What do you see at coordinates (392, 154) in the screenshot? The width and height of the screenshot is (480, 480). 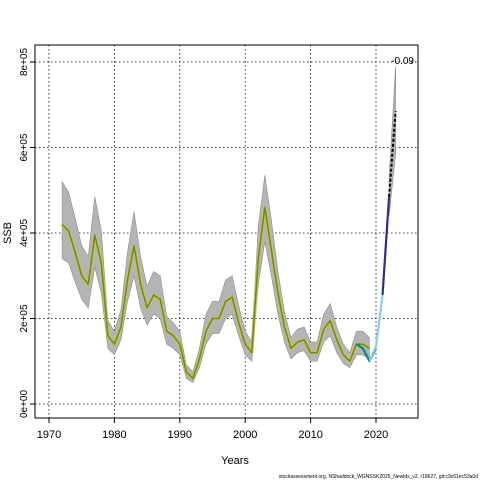 I see `series-line-forecast-dashed` at bounding box center [392, 154].